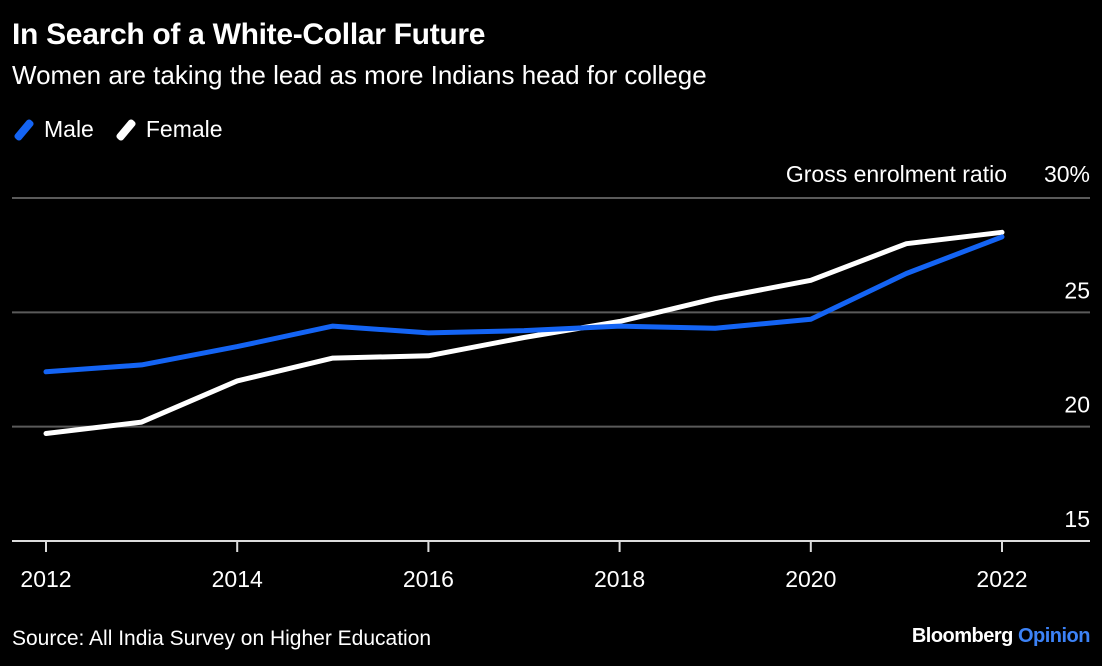  I want to click on legend: Male Female, so click(129, 129).